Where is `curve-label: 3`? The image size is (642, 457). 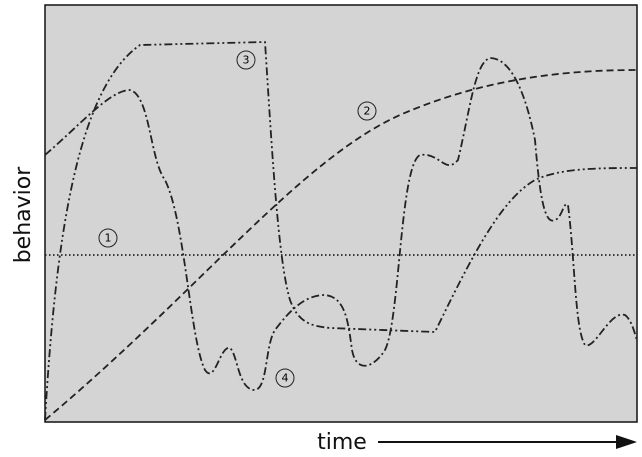 curve-label: 3 is located at coordinates (246, 60).